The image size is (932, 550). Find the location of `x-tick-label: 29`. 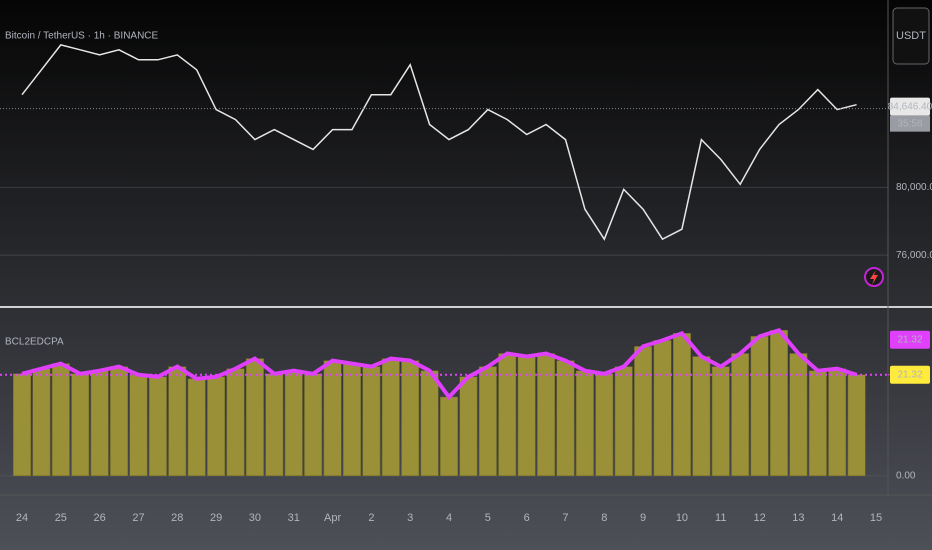

x-tick-label: 29 is located at coordinates (216, 518).